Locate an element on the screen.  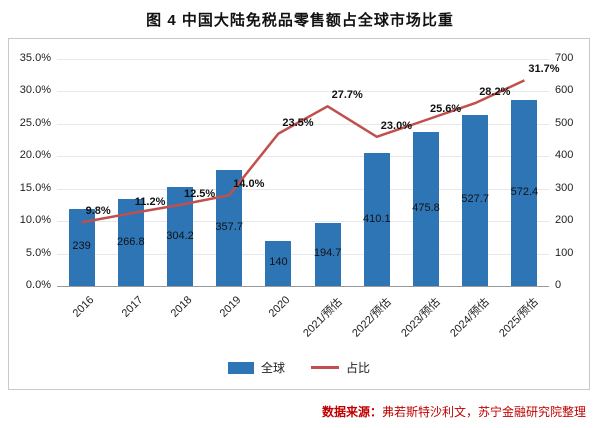
y-axis-tick-left: 30.0% is located at coordinates (35, 90).